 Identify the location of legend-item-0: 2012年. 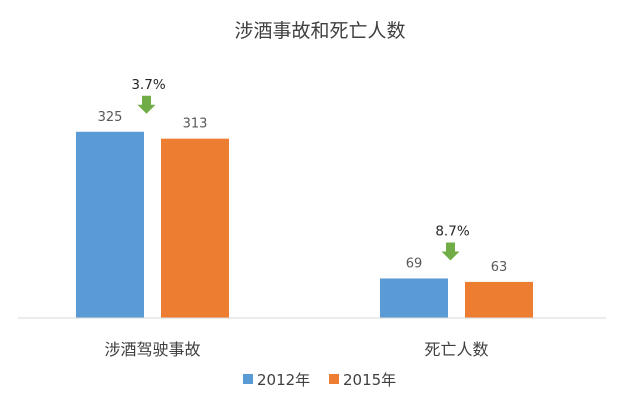
(276, 380).